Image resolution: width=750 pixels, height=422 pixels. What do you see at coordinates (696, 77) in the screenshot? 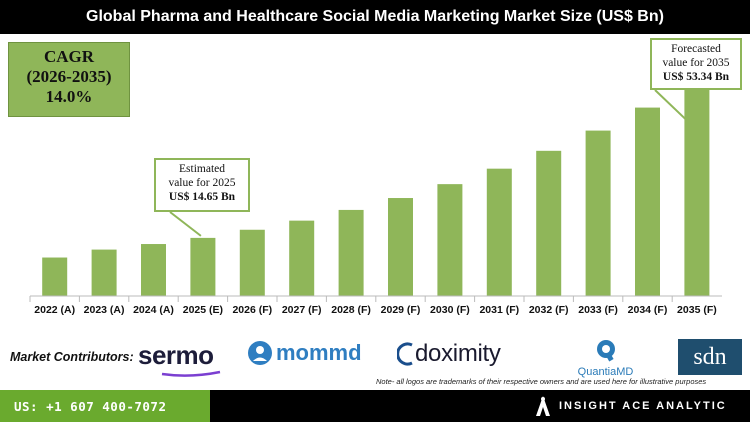
I see `forecast-value: US$ 53.34 Bn` at bounding box center [696, 77].